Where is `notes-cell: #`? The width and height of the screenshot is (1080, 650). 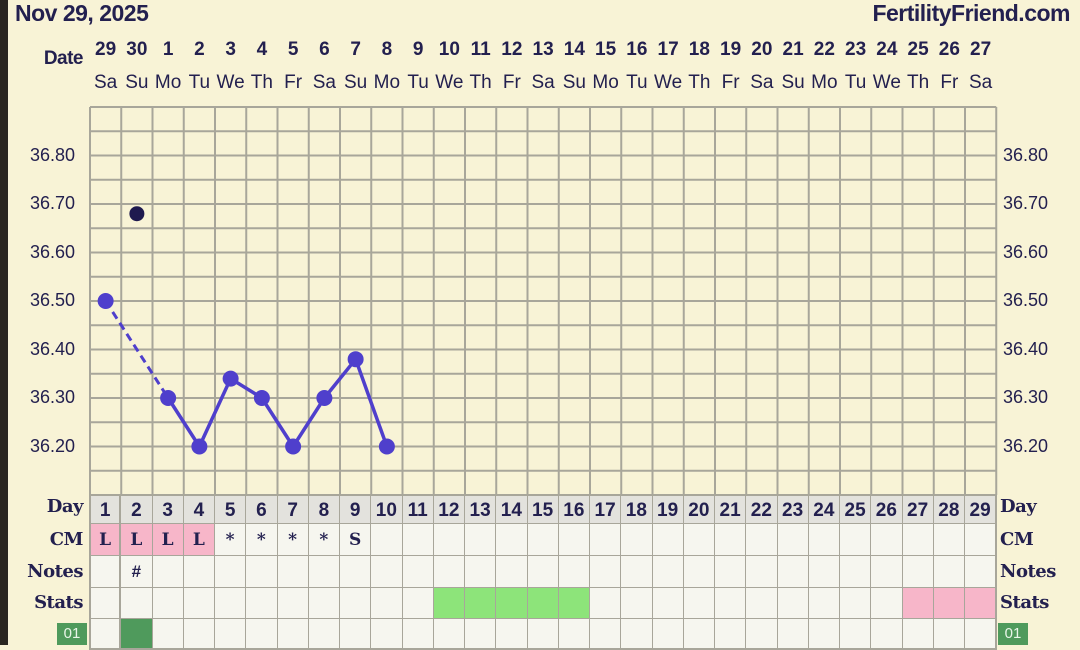 notes-cell: # is located at coordinates (137, 572).